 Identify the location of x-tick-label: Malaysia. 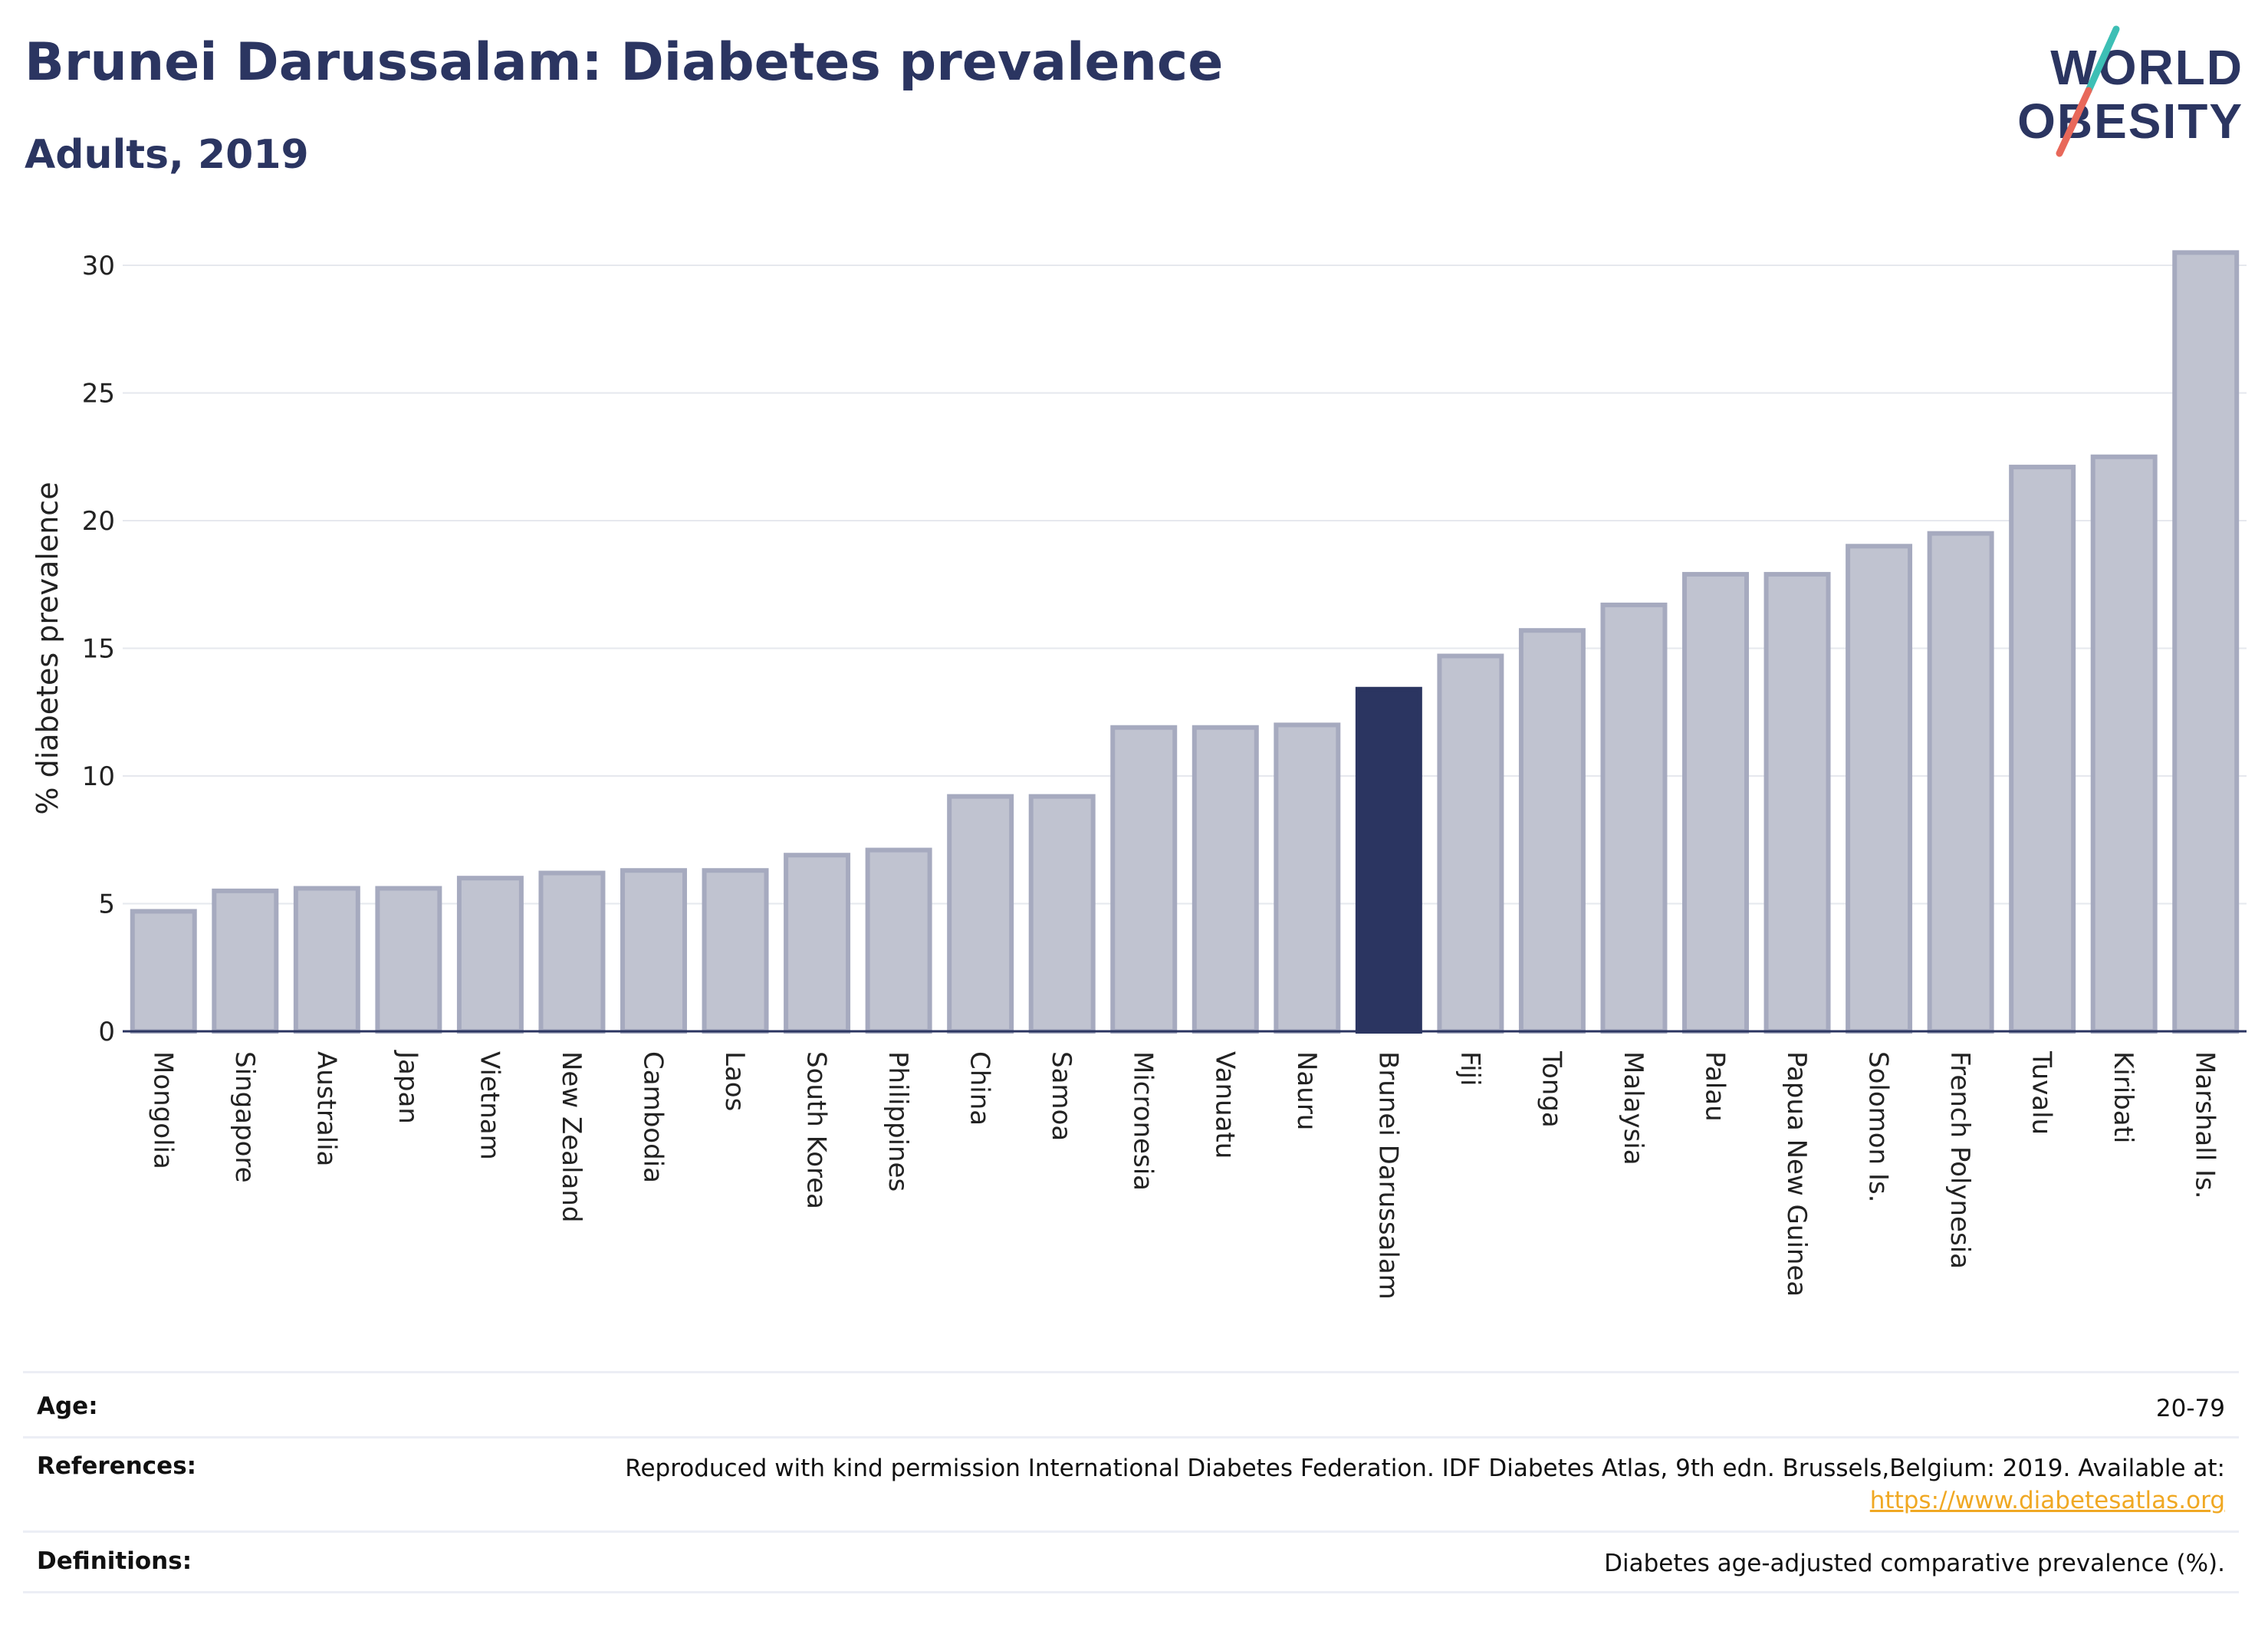
(1633, 1108).